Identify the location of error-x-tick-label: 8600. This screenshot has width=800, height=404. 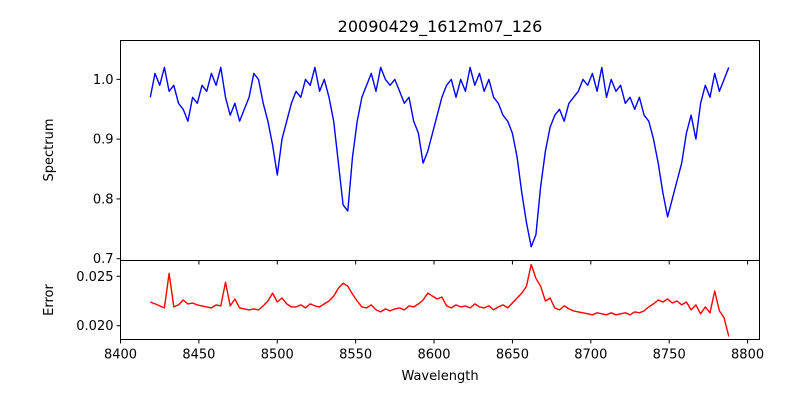
(433, 355).